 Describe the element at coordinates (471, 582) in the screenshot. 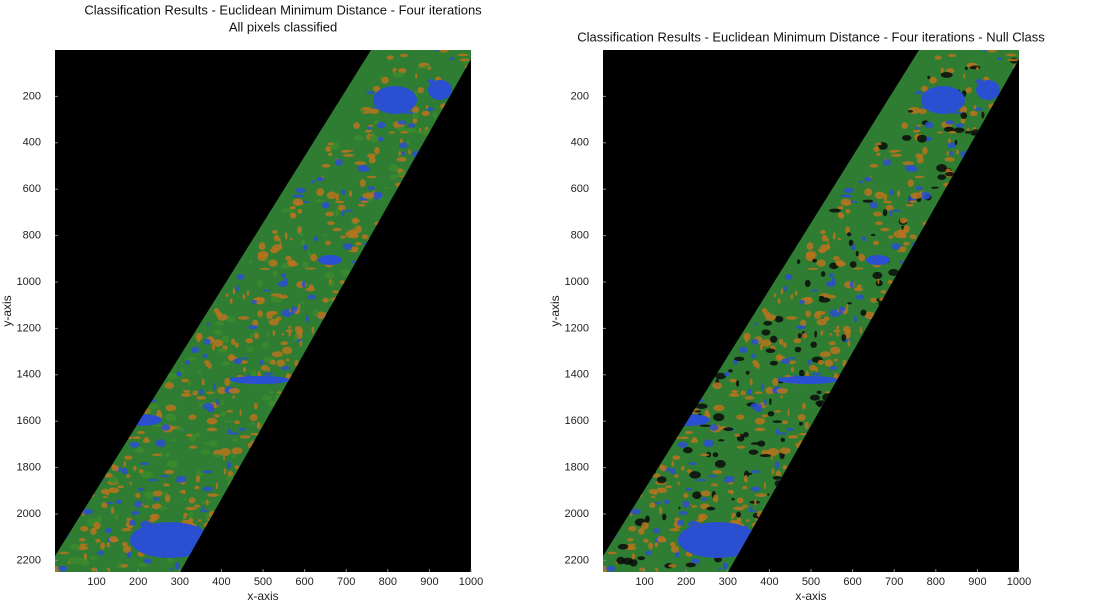

I see `x-tick-label: 1000` at that location.